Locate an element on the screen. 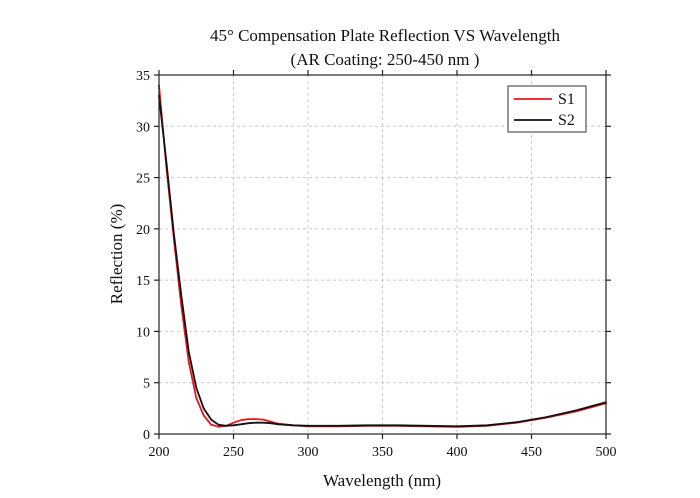  y-tick-label: 15 is located at coordinates (143, 281).